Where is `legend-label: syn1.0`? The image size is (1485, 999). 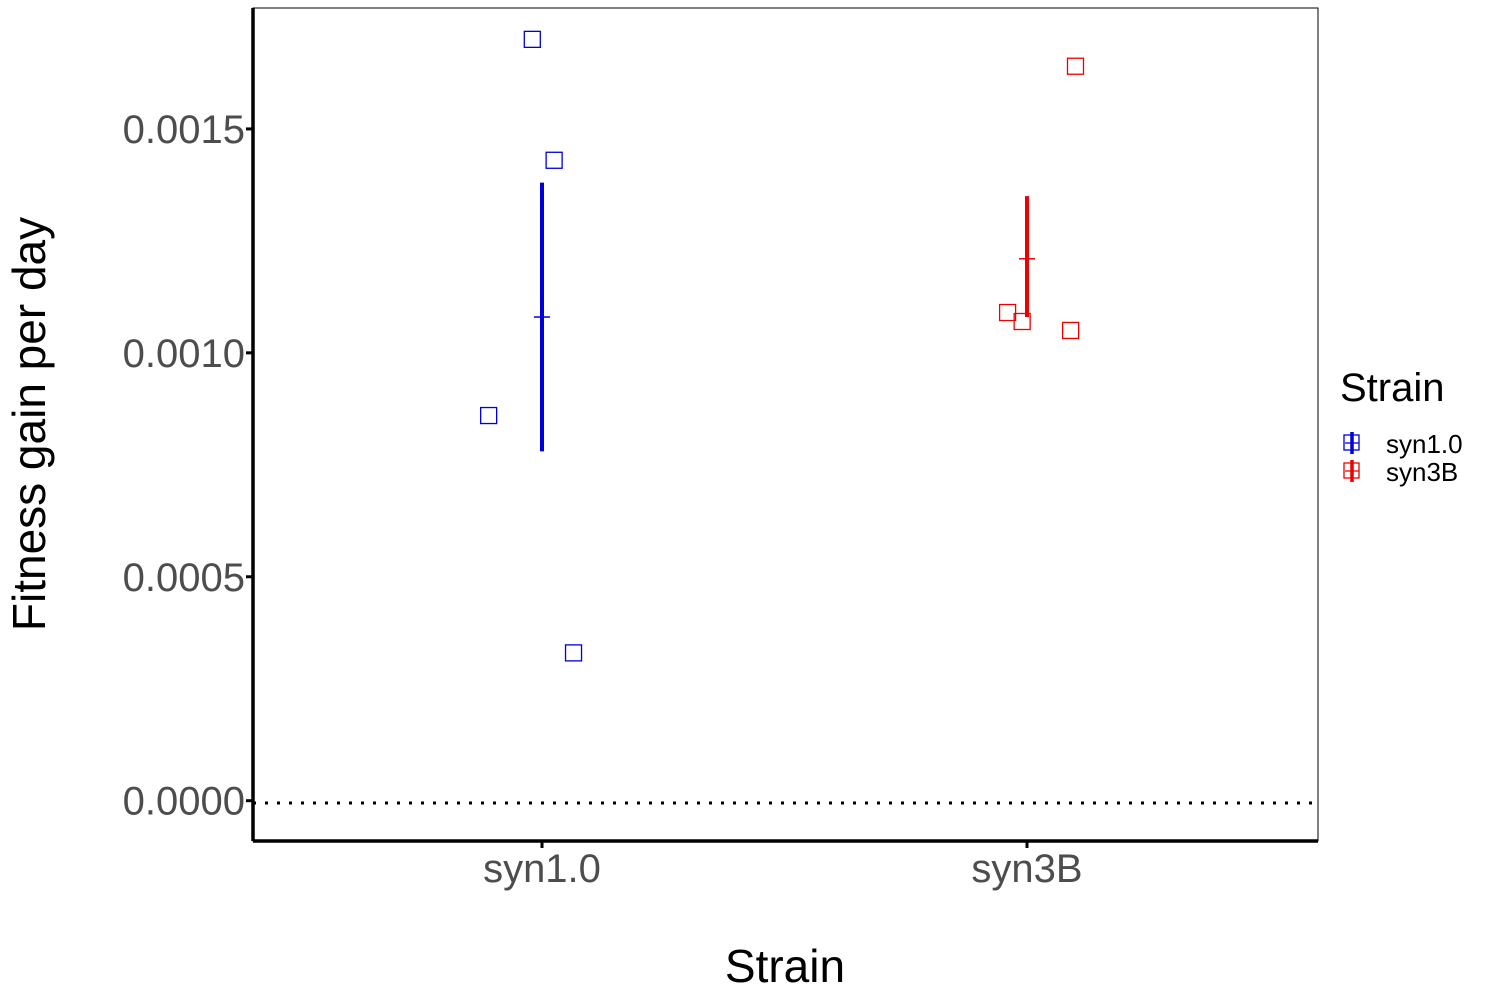 legend-label: syn1.0 is located at coordinates (1424, 444).